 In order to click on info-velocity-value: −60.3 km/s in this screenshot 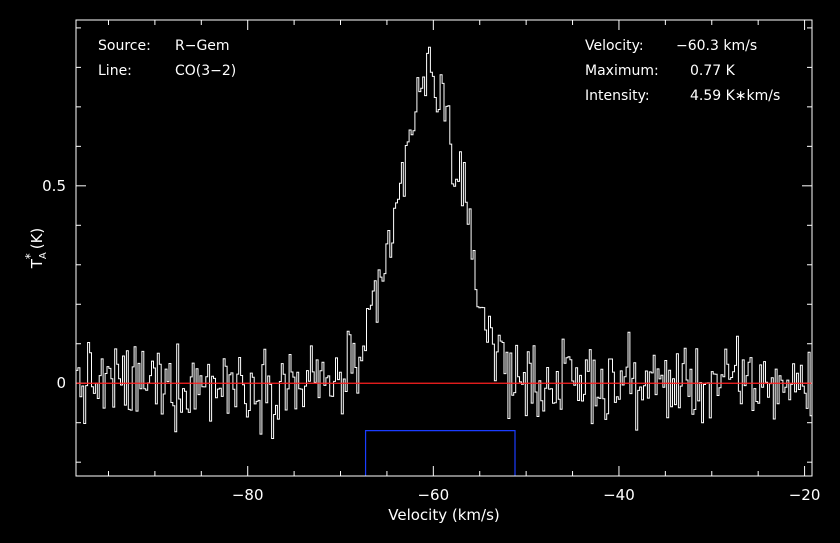, I will do `click(716, 46)`.